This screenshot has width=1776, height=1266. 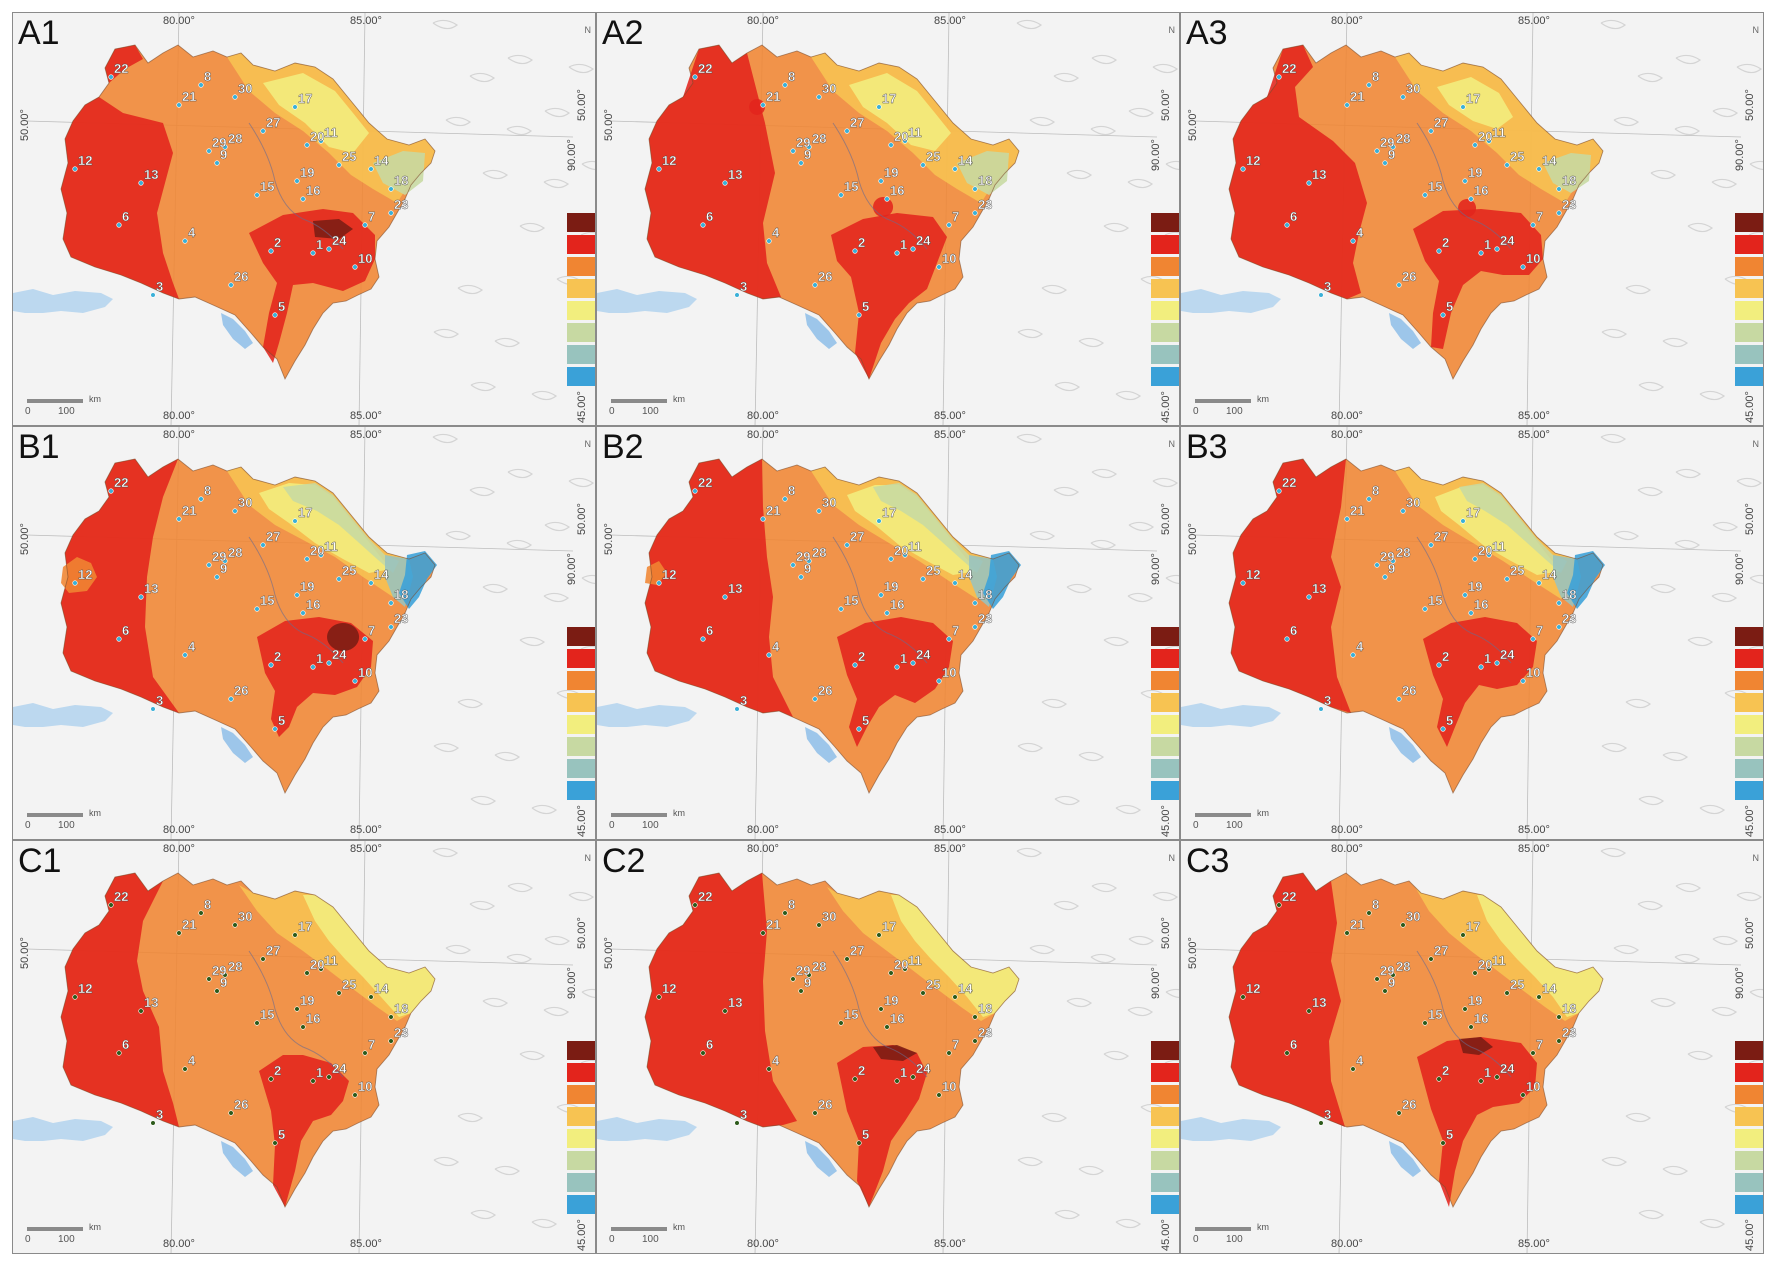 I want to click on lat-45-right-label: 45.00°, so click(x=1166, y=821).